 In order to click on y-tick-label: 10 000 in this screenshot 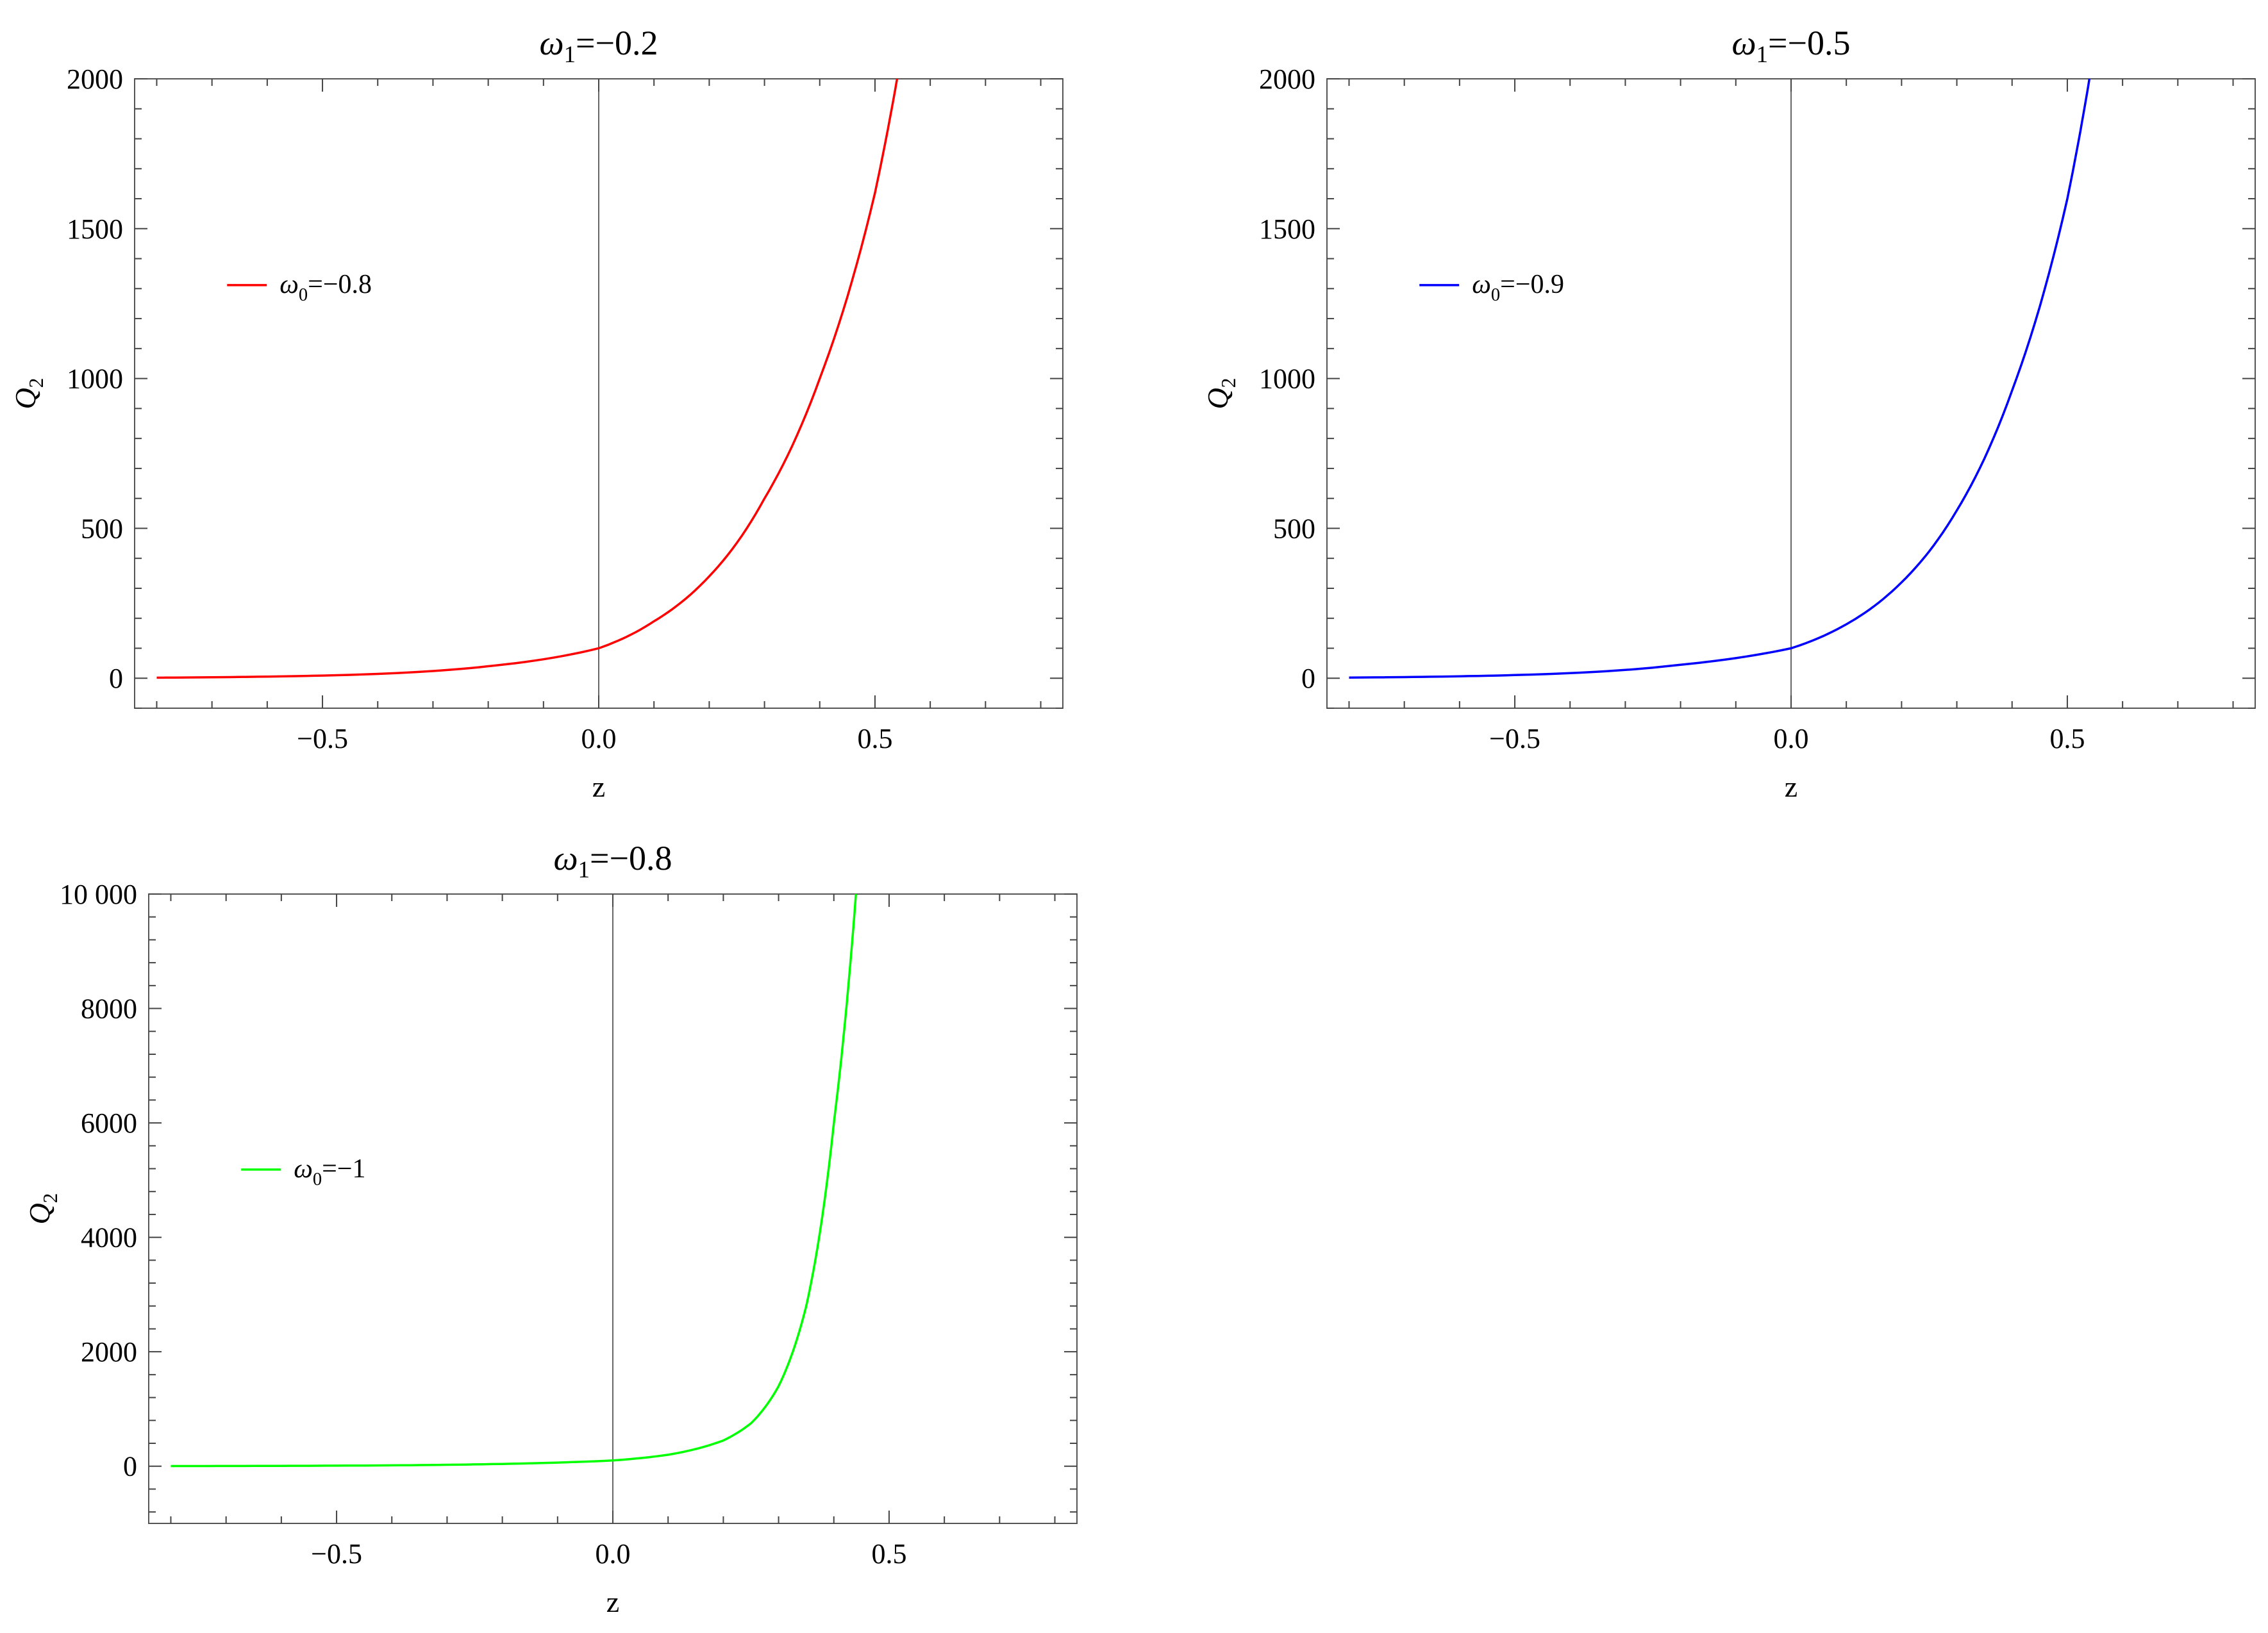, I will do `click(98, 894)`.